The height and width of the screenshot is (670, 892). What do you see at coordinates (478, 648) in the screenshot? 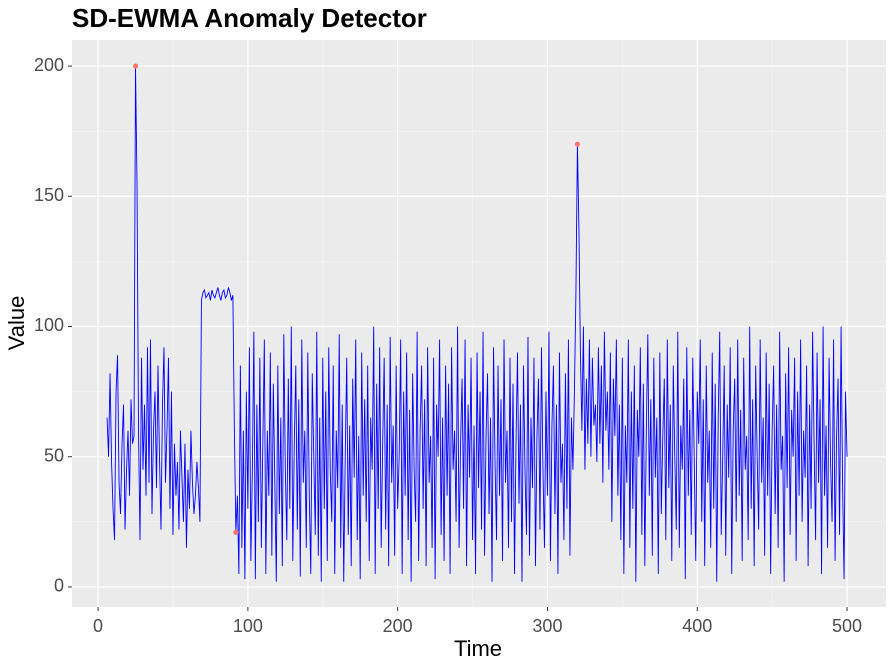
I see `x-axis-label: Time` at bounding box center [478, 648].